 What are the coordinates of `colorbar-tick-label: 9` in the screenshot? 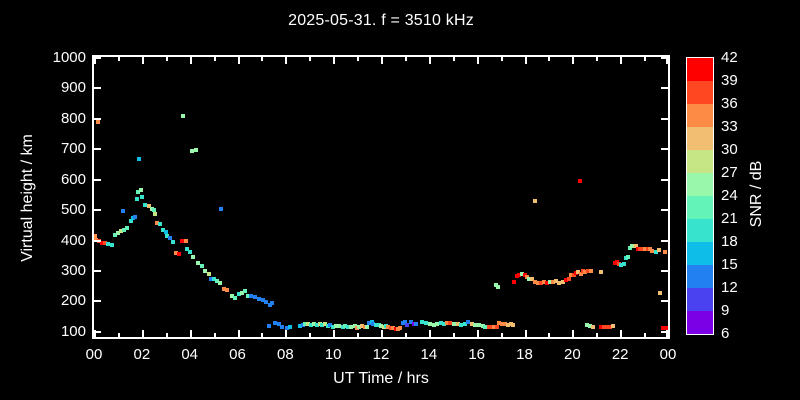 It's located at (725, 310).